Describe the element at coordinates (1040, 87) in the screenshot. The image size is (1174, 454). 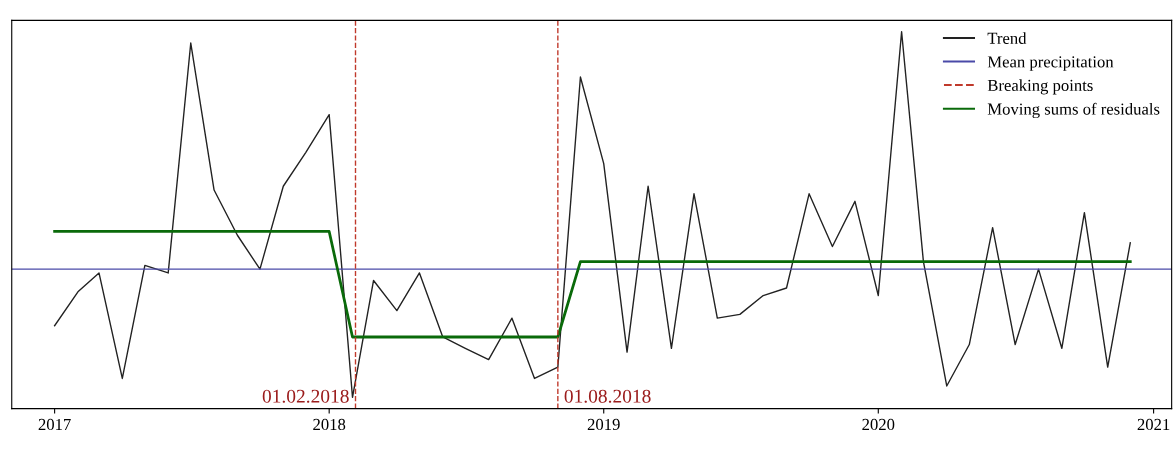
I see `annotation: Breaking points` at that location.